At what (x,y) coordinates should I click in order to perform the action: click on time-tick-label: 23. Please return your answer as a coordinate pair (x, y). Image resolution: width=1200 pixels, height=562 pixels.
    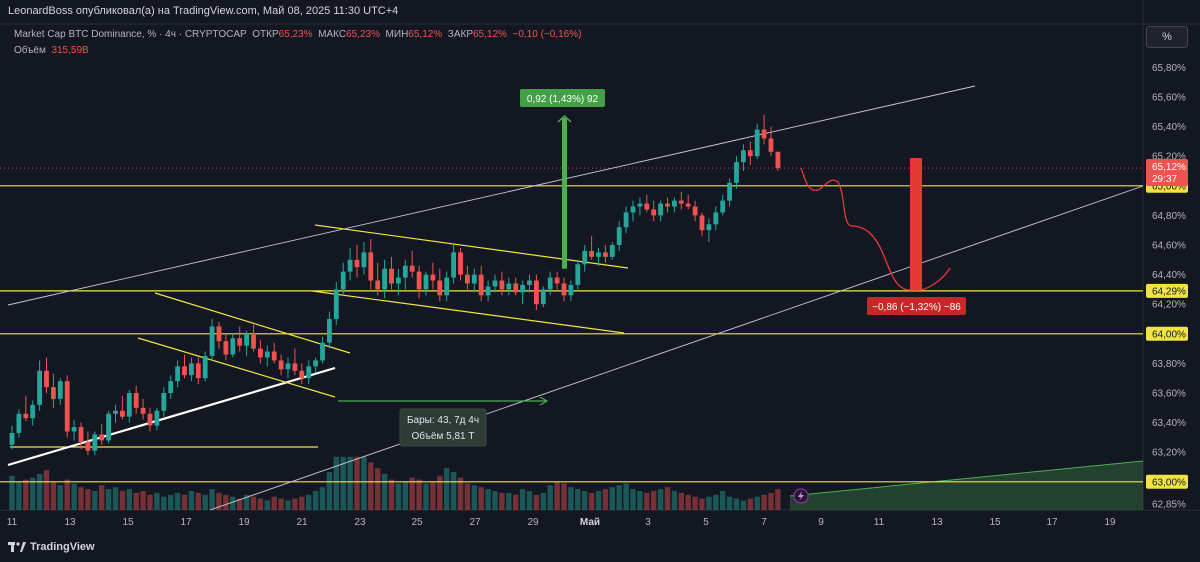
    Looking at the image, I should click on (360, 522).